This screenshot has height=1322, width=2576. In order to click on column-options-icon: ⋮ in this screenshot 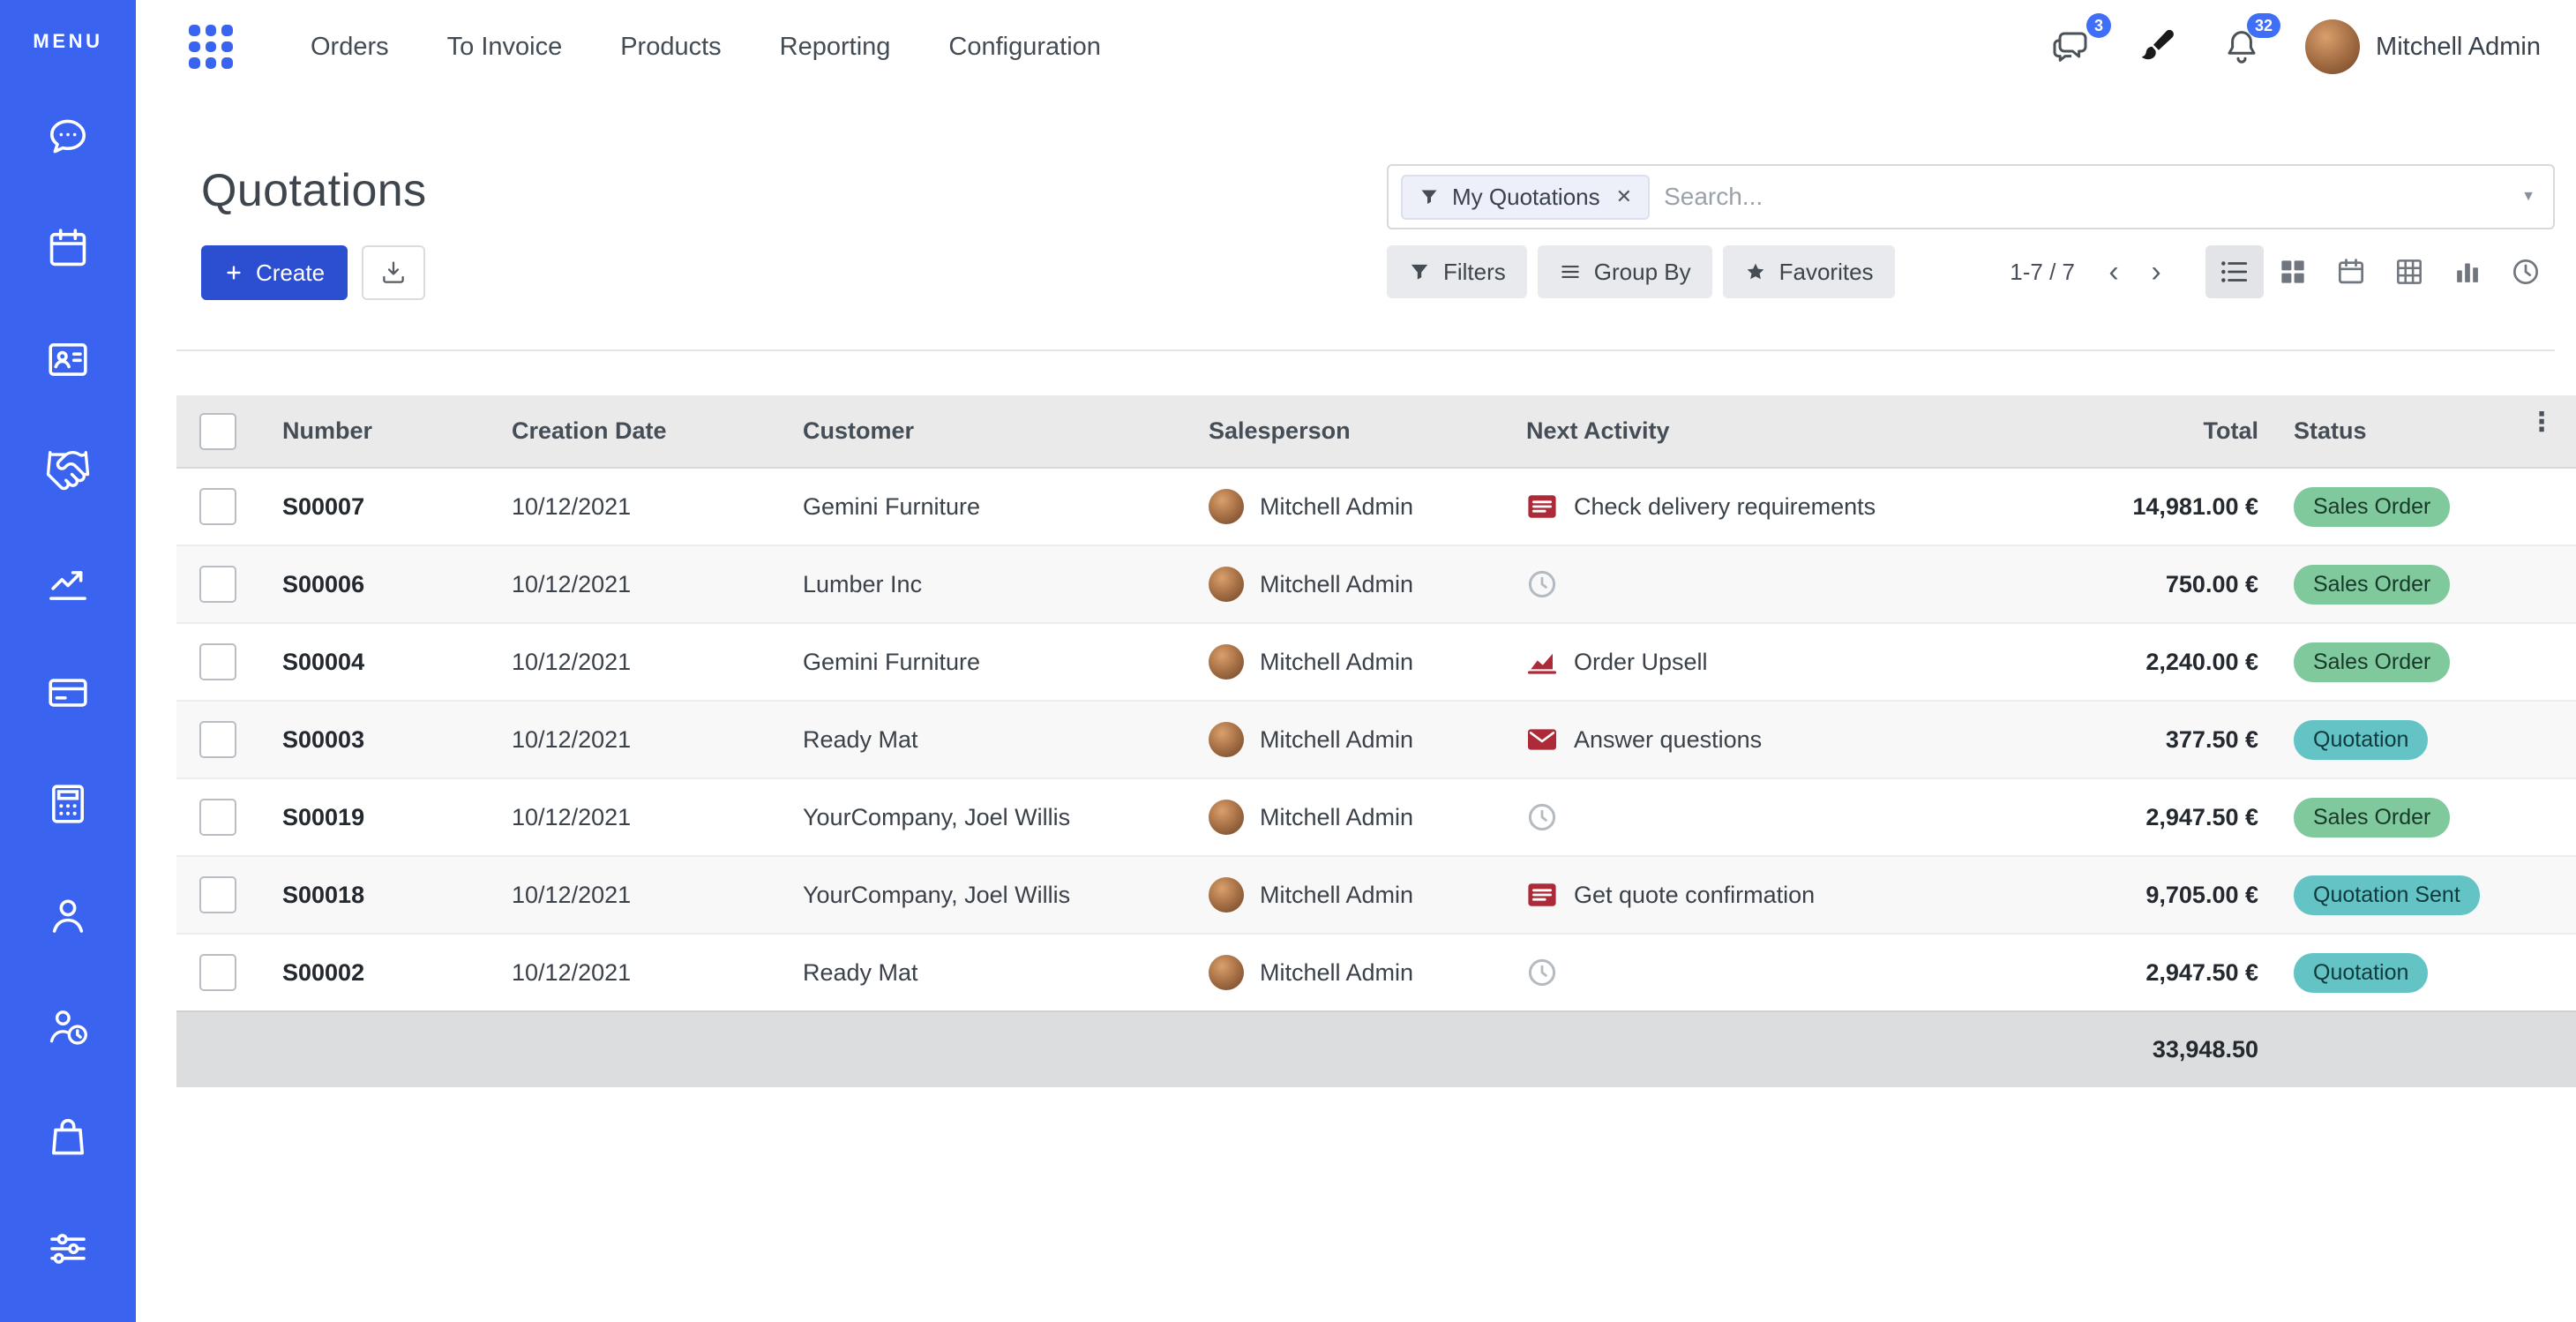, I will do `click(2542, 422)`.